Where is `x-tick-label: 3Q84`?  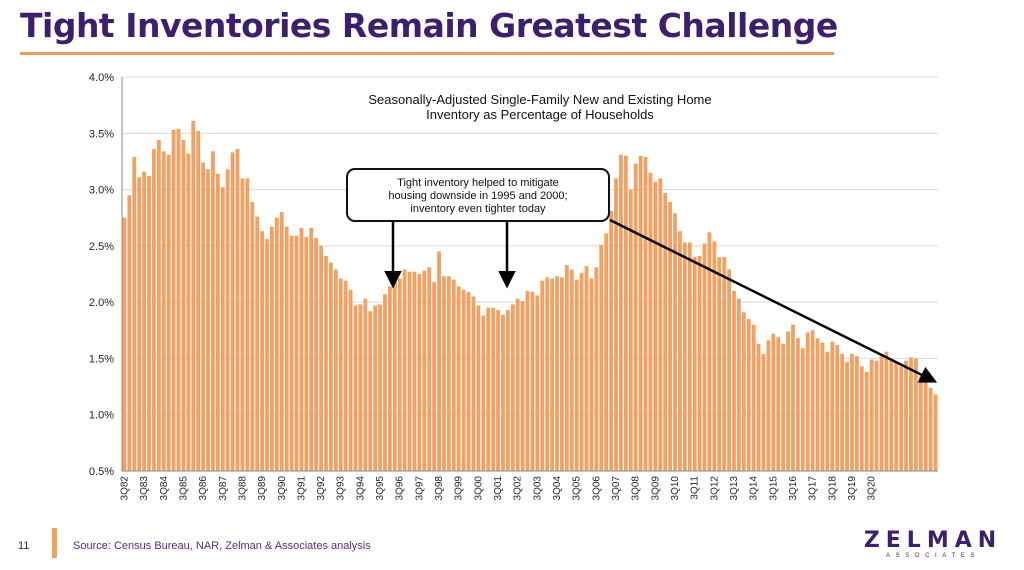 x-tick-label: 3Q84 is located at coordinates (164, 488).